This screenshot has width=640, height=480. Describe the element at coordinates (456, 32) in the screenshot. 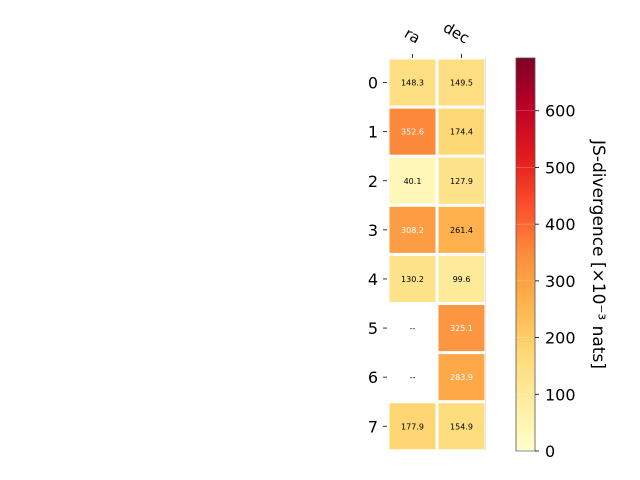

I see `column-label: dec` at that location.